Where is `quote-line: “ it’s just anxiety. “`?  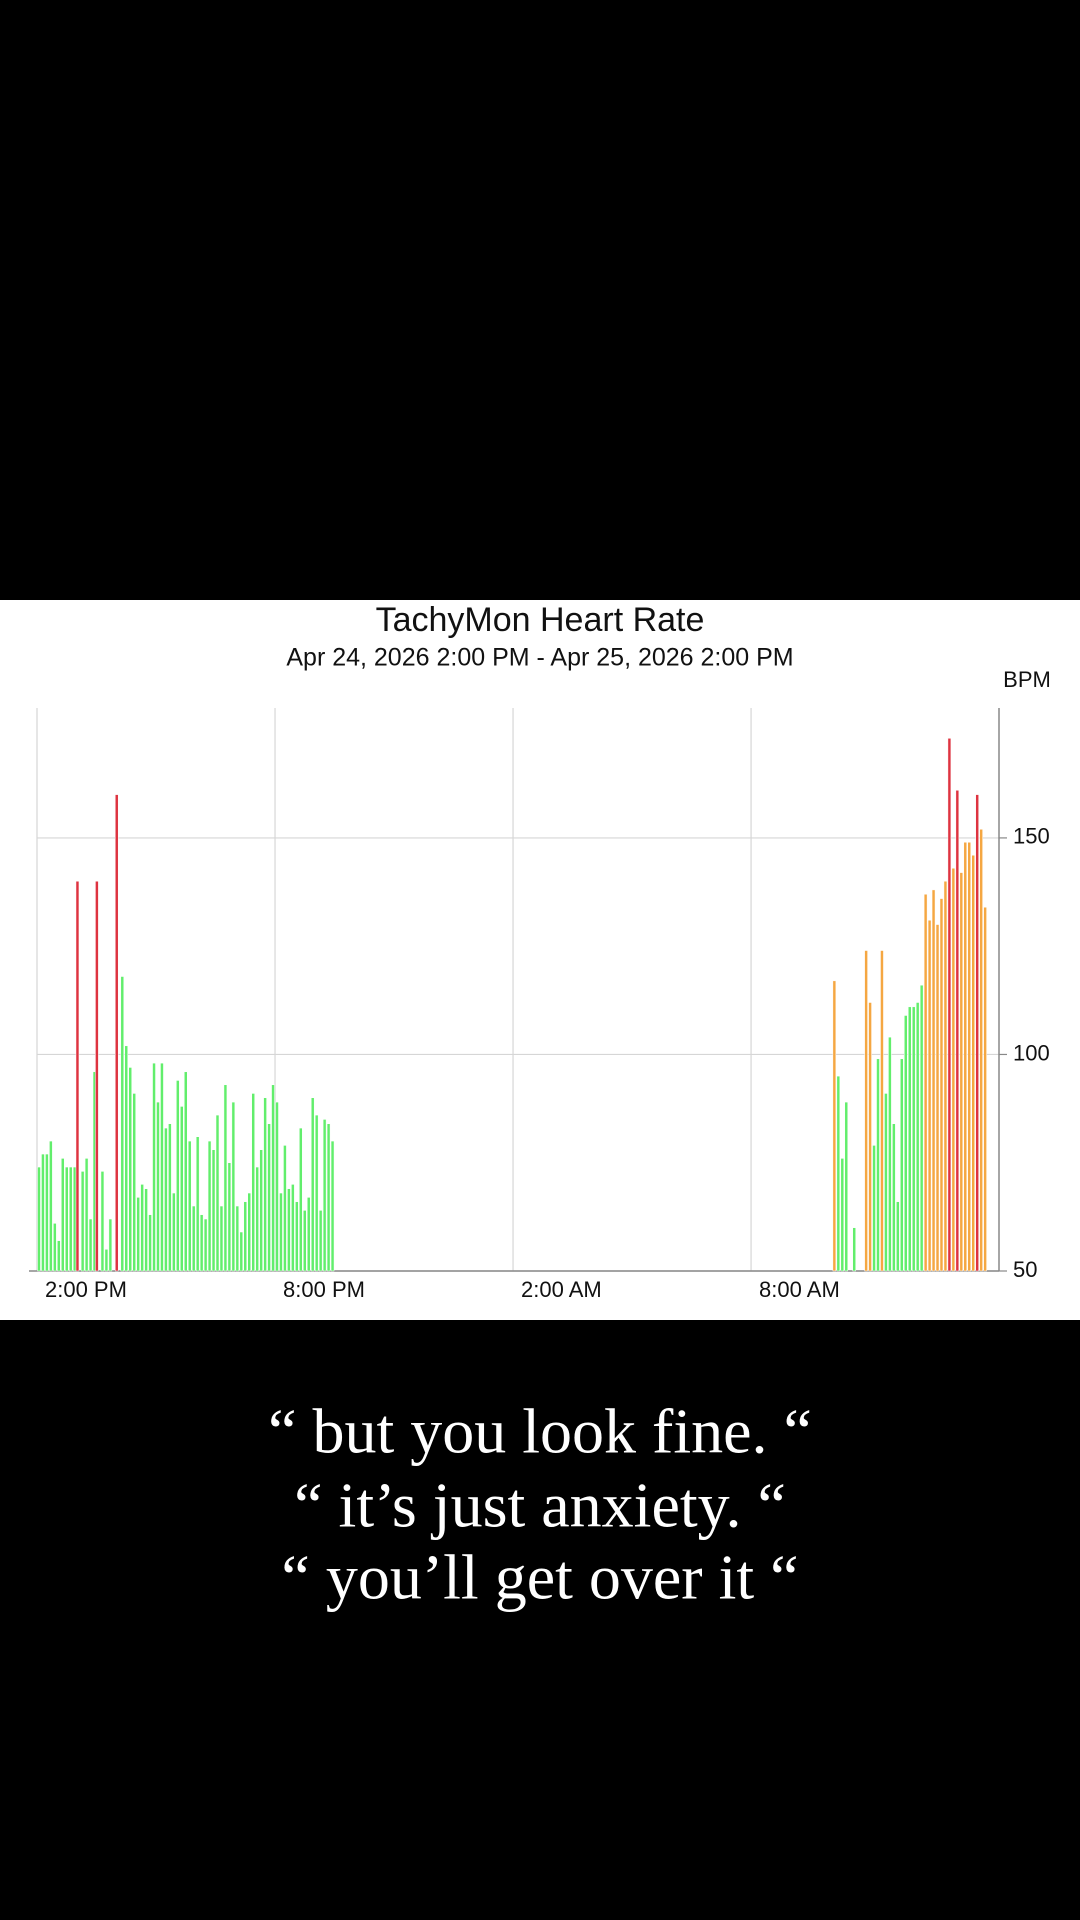 quote-line: “ it’s just anxiety. “ is located at coordinates (540, 1505).